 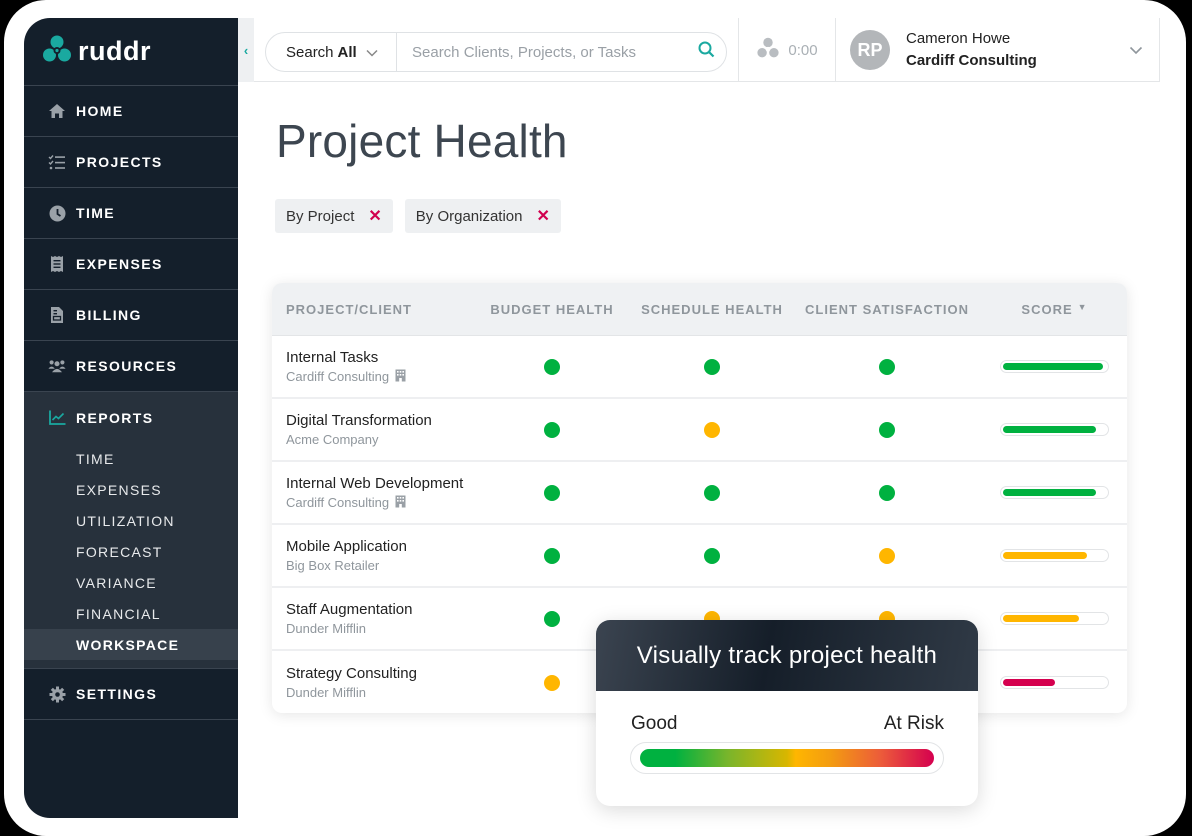 I want to click on page-title: Project Health, so click(x=422, y=141).